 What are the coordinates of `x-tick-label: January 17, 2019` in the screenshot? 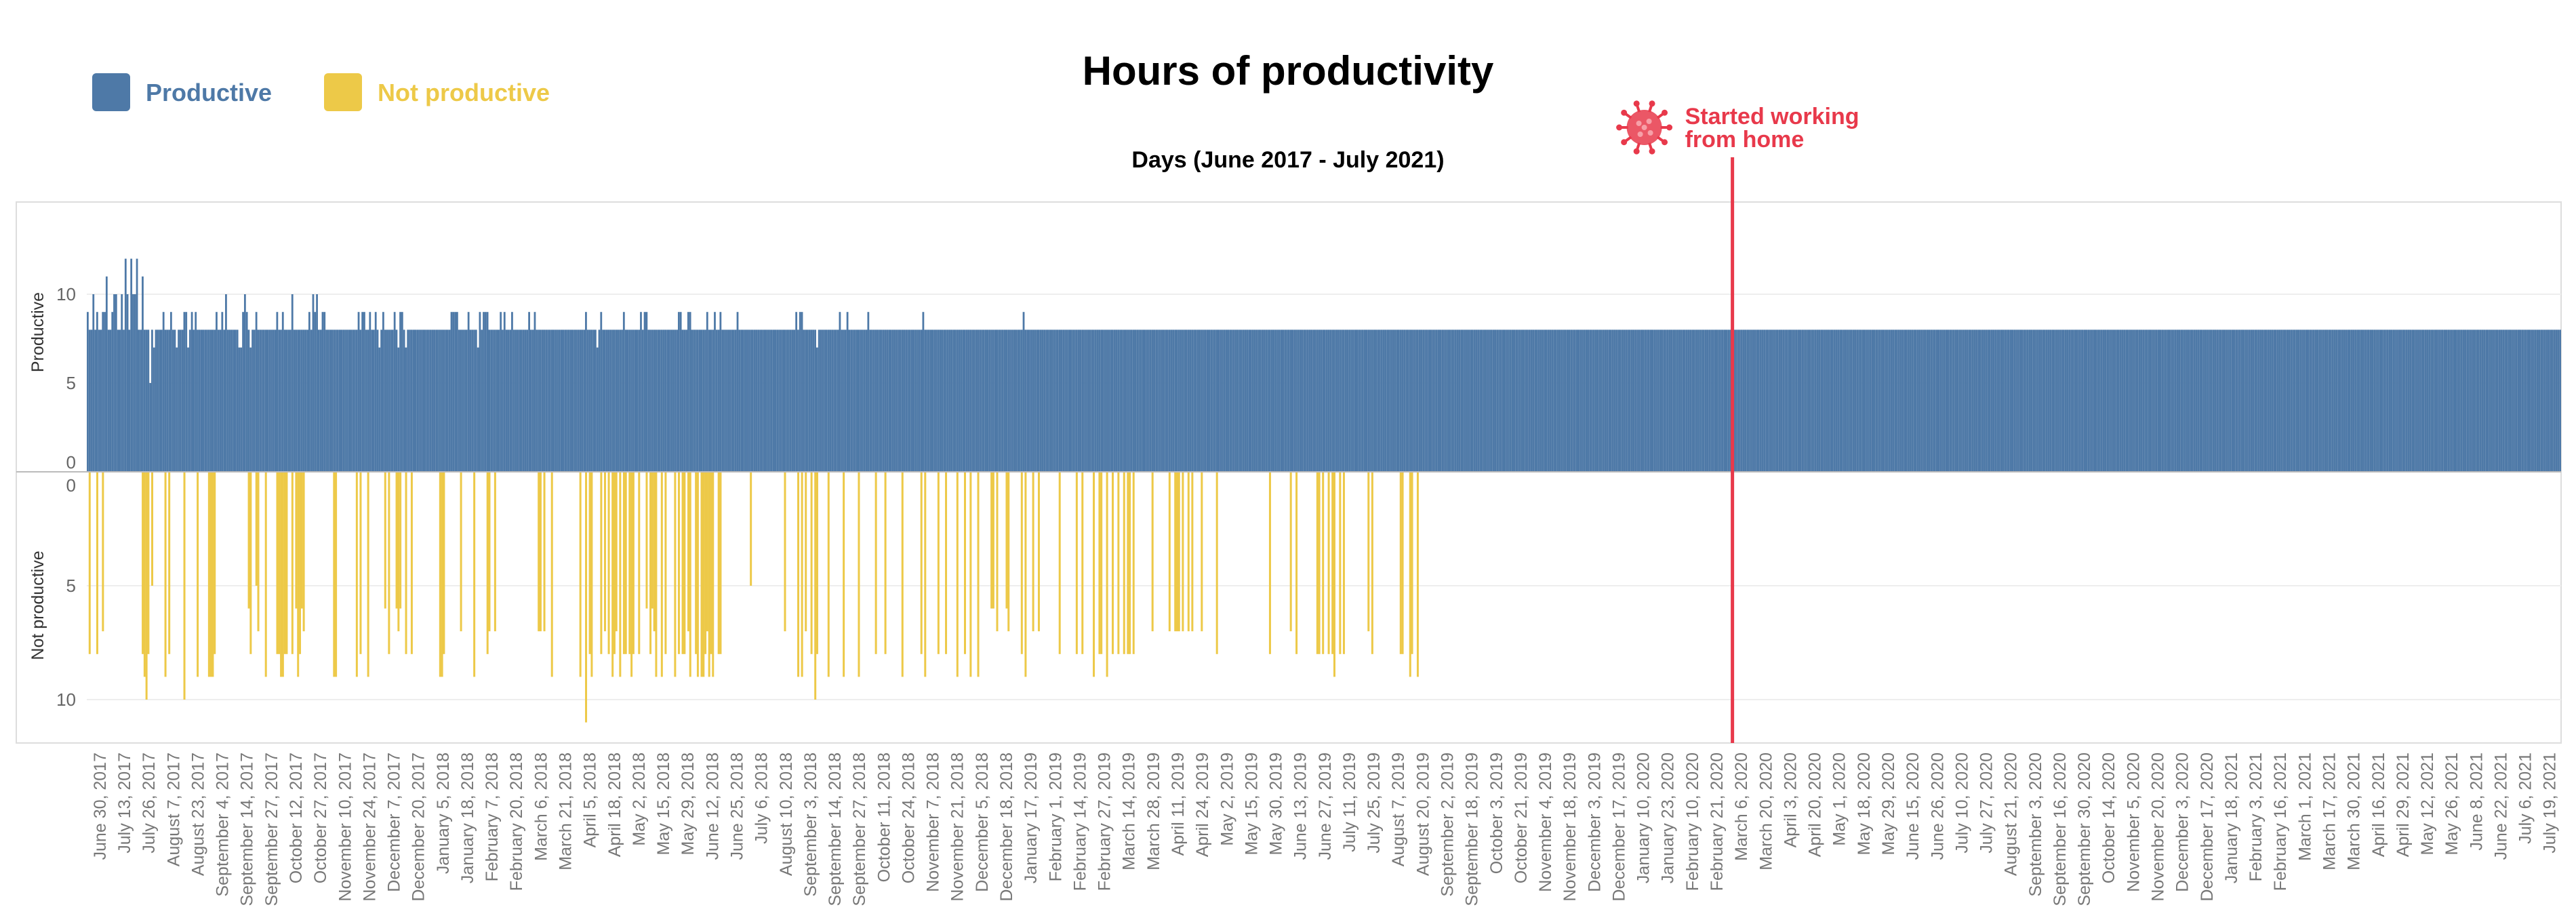 It's located at (1031, 817).